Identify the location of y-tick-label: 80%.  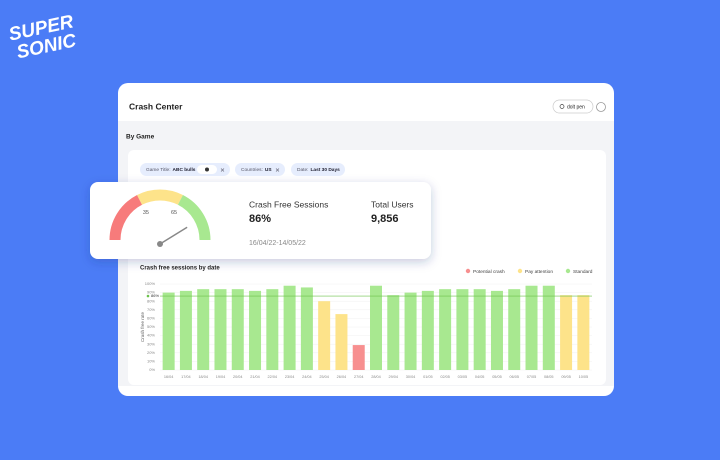
(151, 300).